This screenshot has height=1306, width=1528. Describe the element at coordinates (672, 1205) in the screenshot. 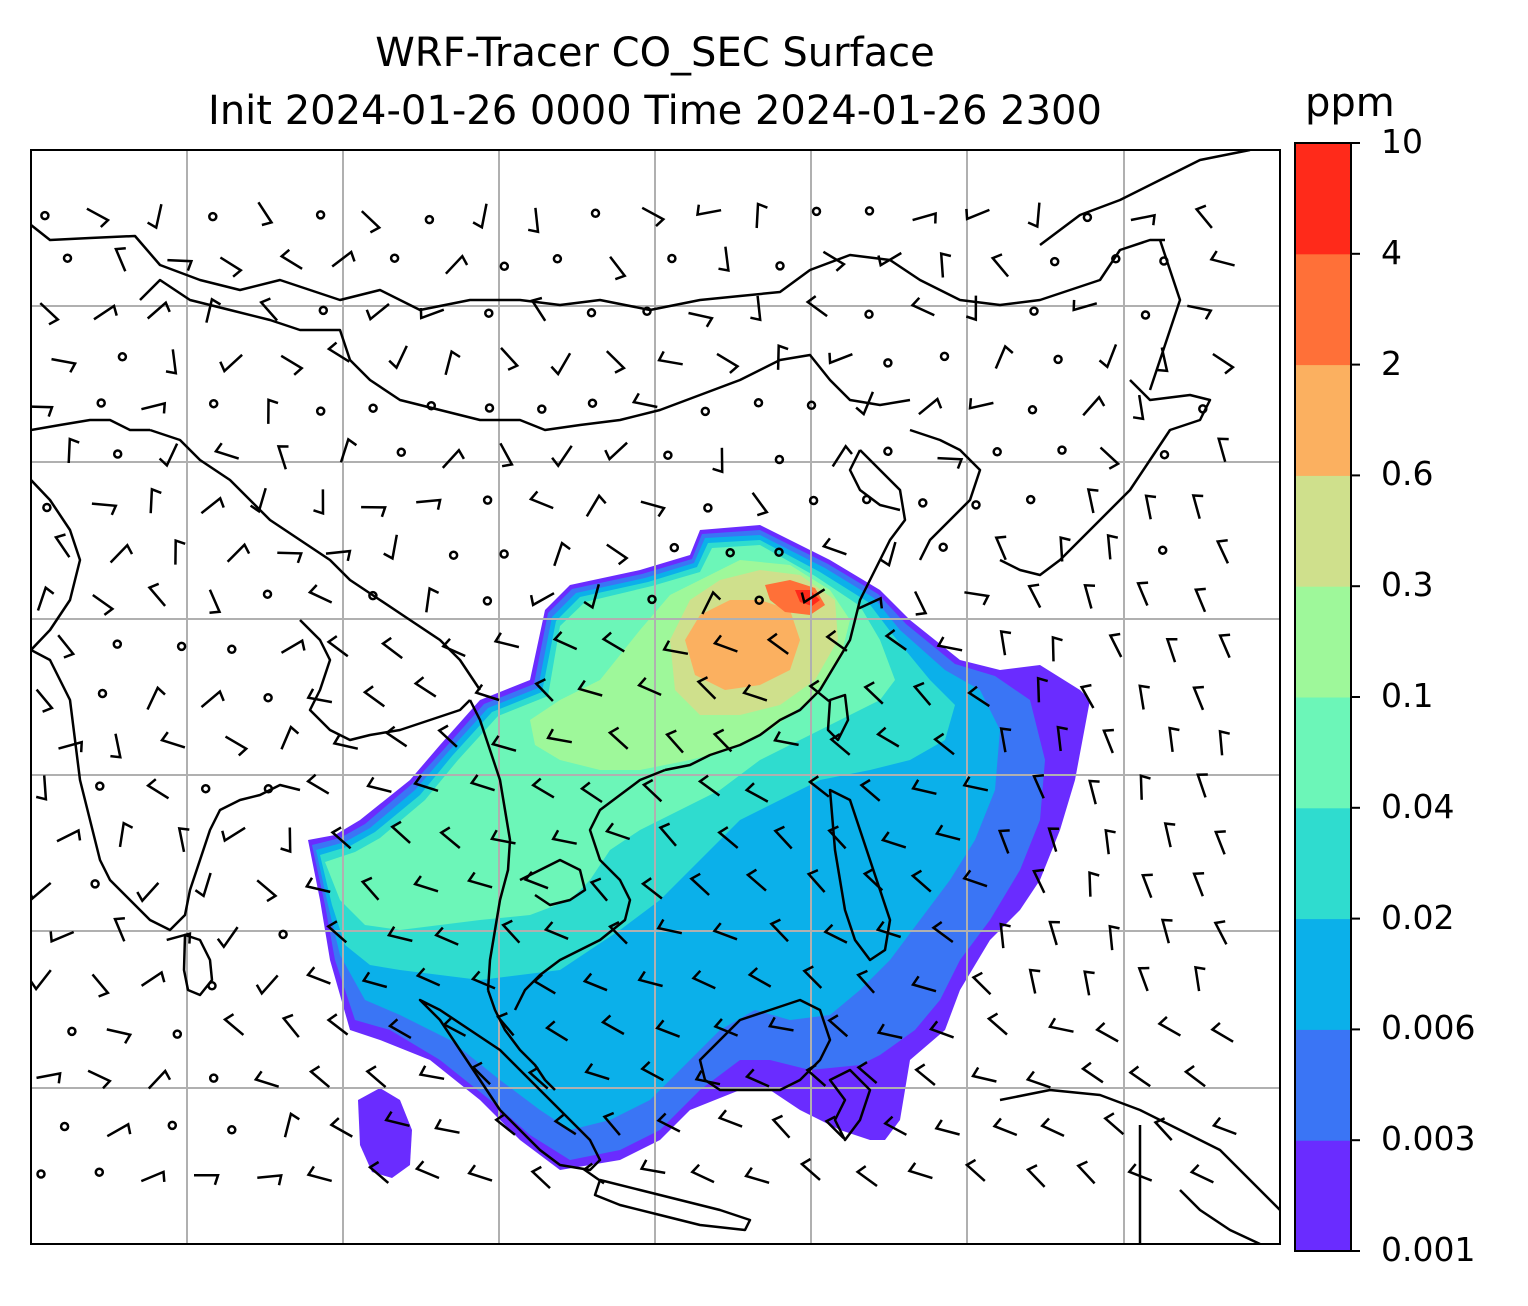

I see `java` at that location.